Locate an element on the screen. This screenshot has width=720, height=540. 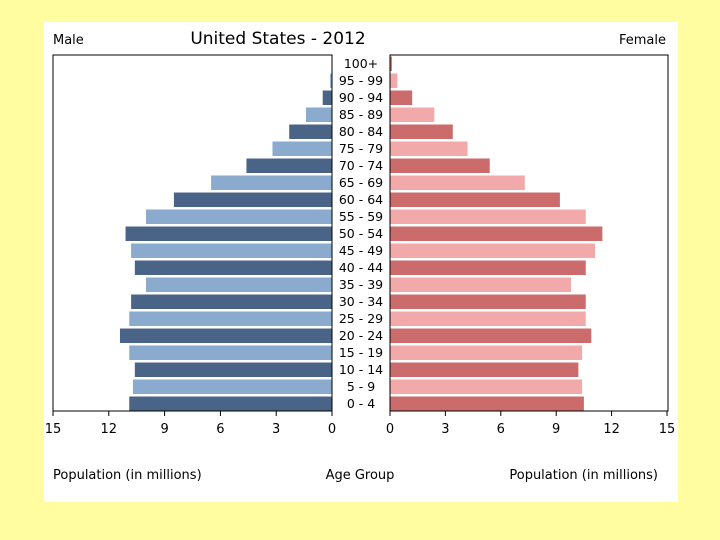
age-group-label: 25 - 29 is located at coordinates (361, 318).